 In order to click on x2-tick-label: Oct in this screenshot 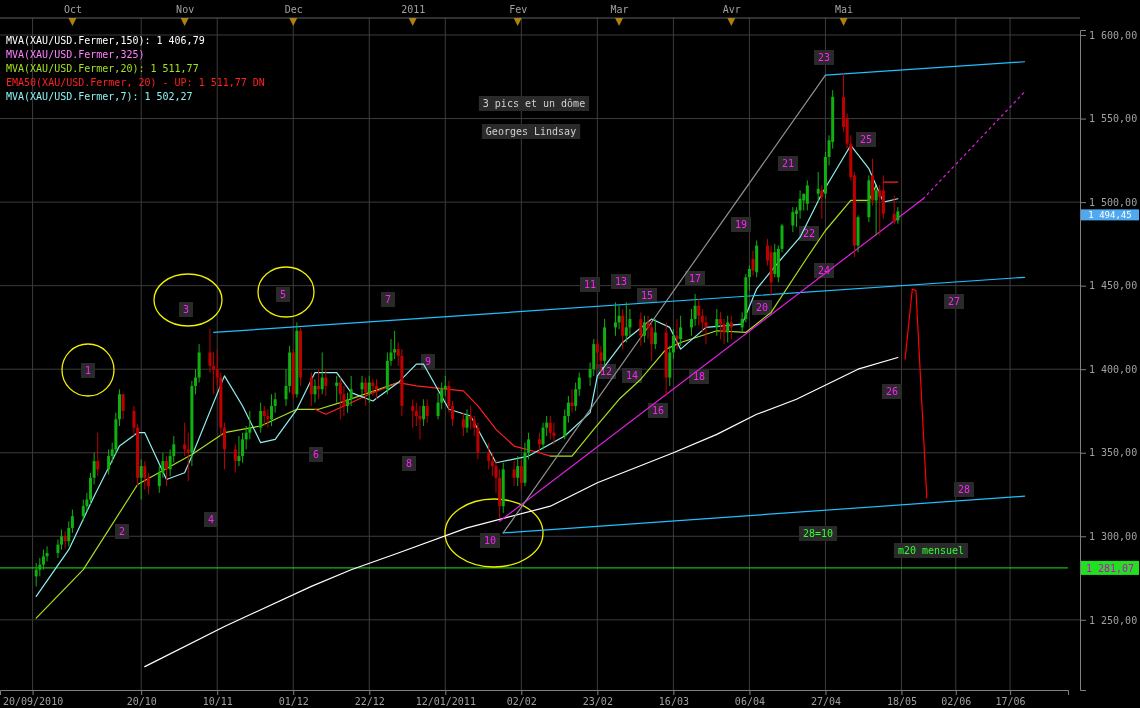, I will do `click(72, 9)`.